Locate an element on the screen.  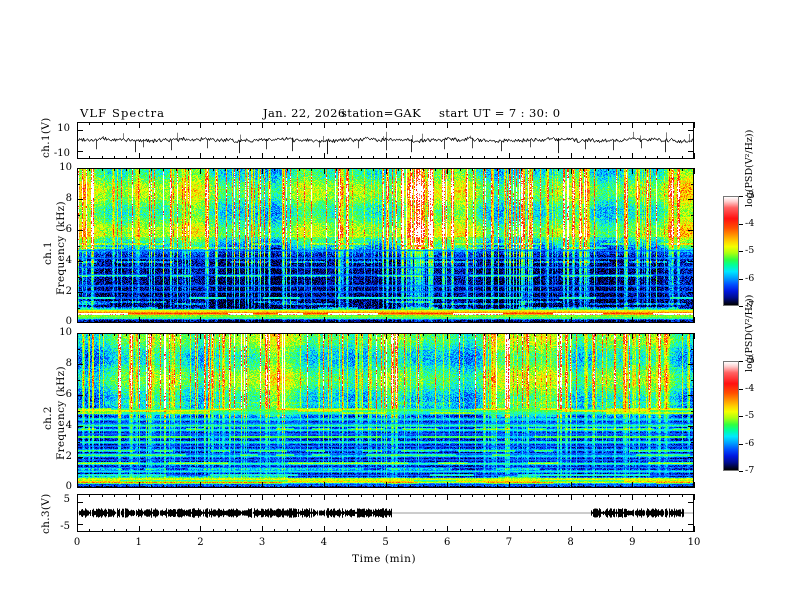
ch1-freq-tick-label: 6 is located at coordinates (68, 229).